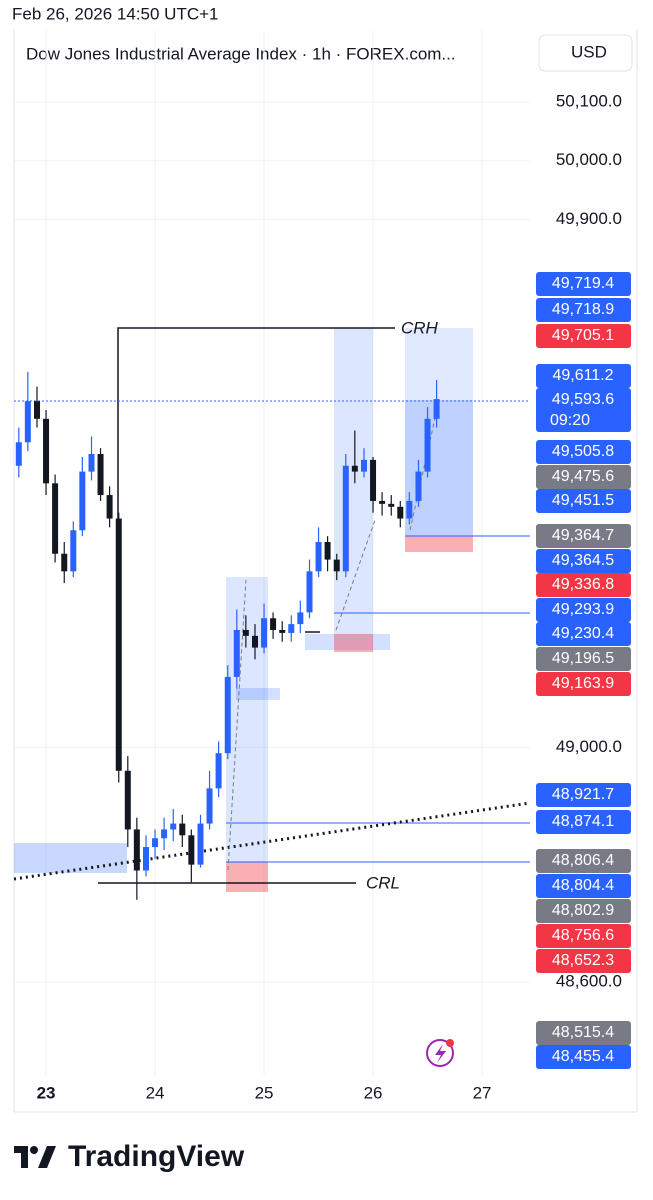  I want to click on price-label: 49,718.9, so click(583, 309).